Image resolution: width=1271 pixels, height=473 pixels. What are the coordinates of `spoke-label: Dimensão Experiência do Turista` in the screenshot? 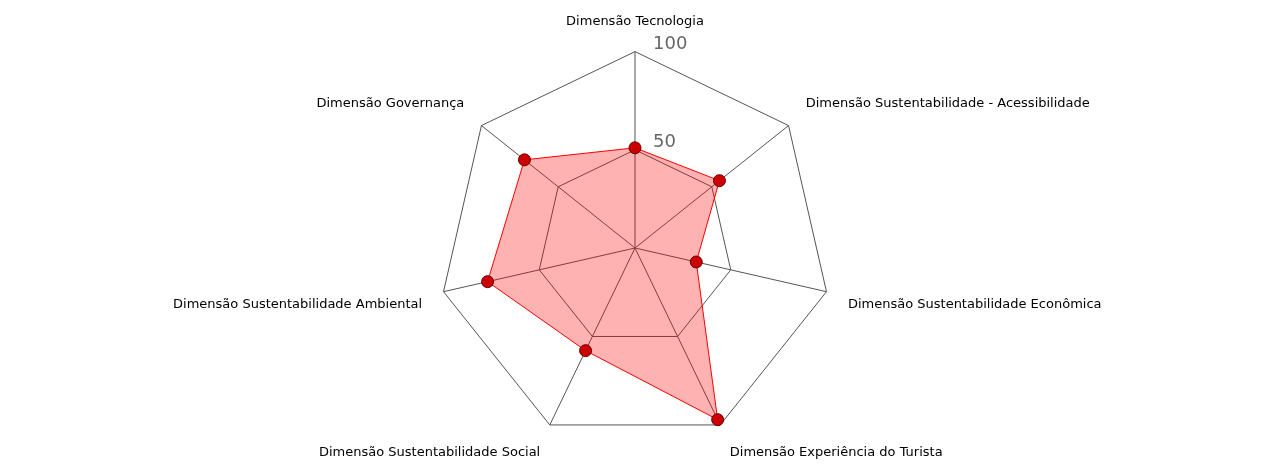 It's located at (836, 451).